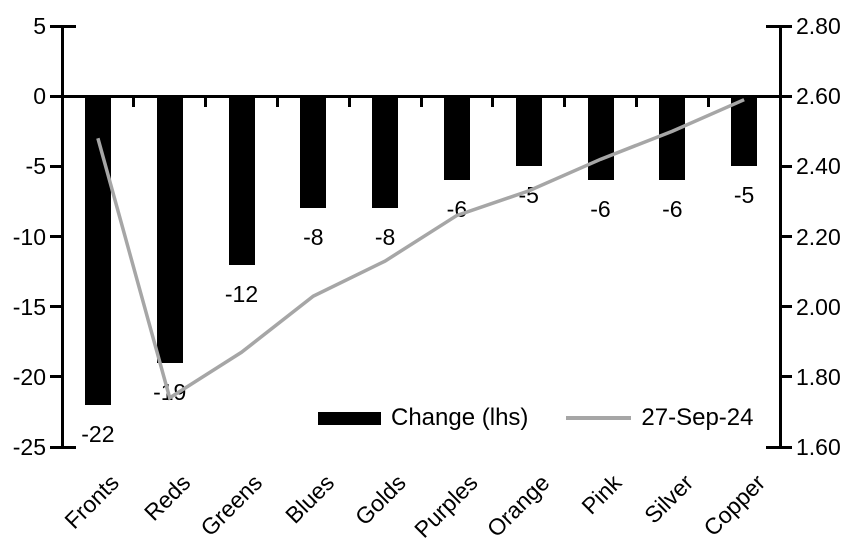 The height and width of the screenshot is (550, 852). What do you see at coordinates (818, 26) in the screenshot?
I see `right-axis-tick-label: 2.80` at bounding box center [818, 26].